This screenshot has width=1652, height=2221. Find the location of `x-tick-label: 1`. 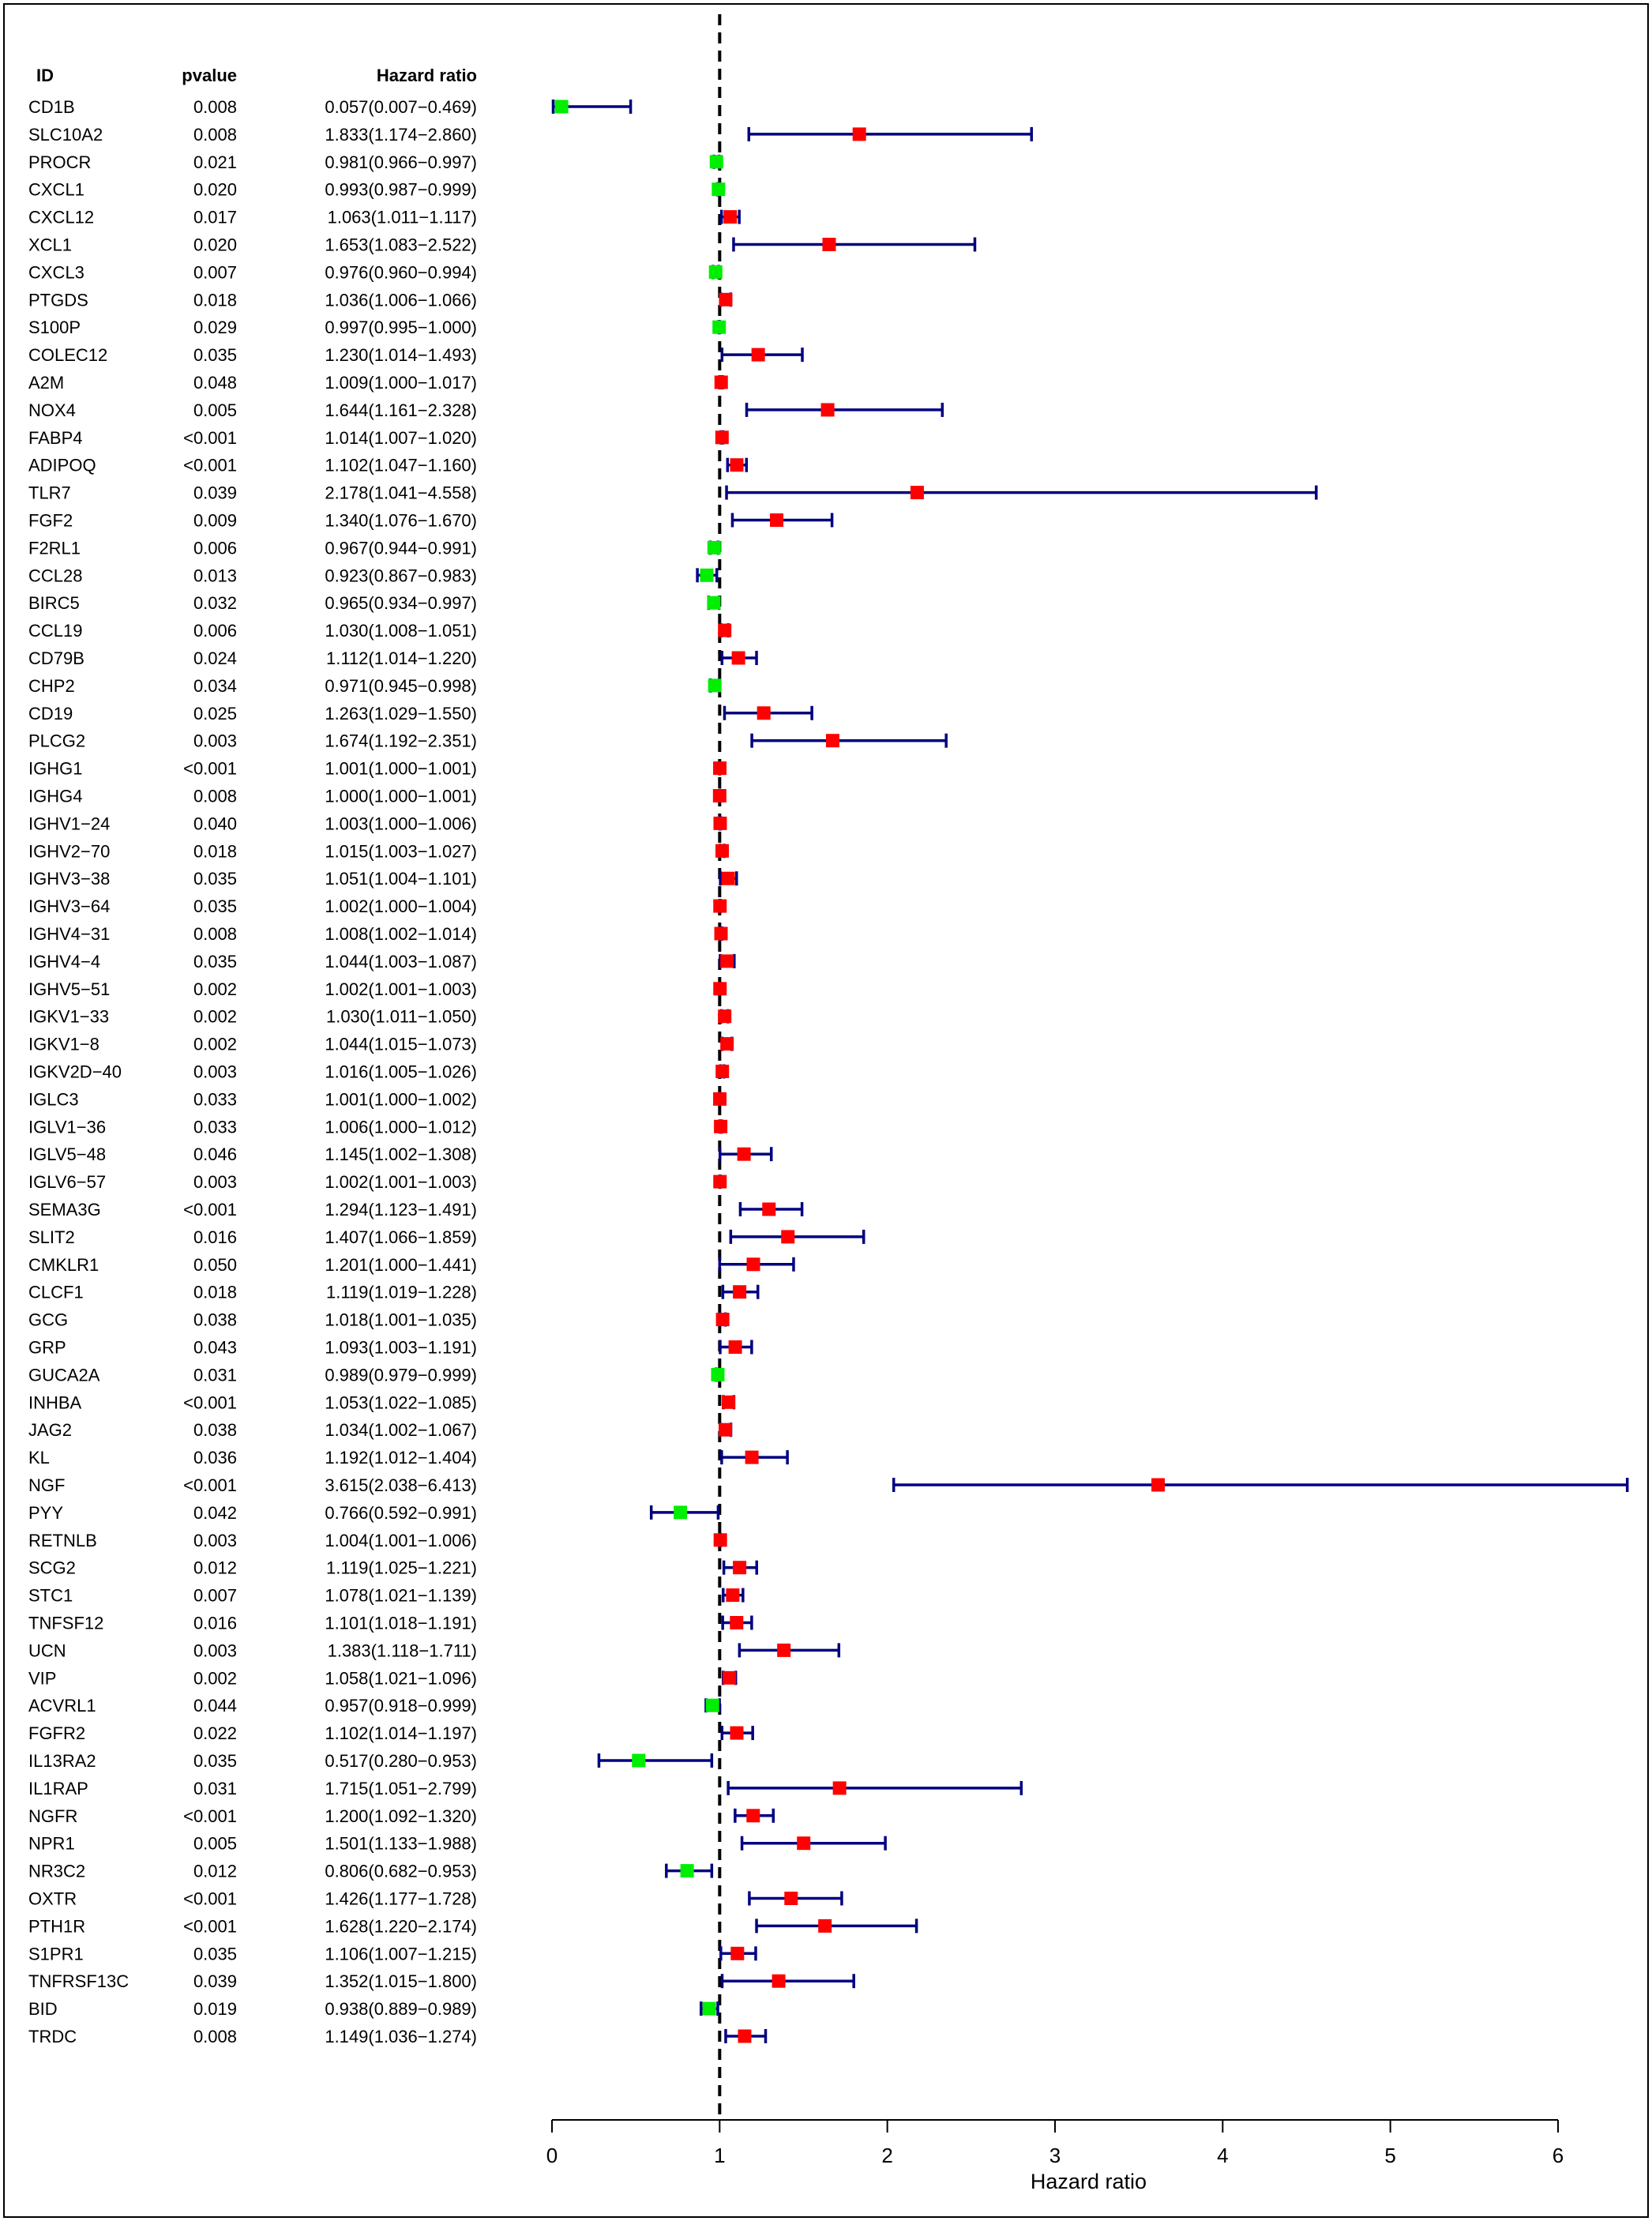

x-tick-label: 1 is located at coordinates (719, 2155).